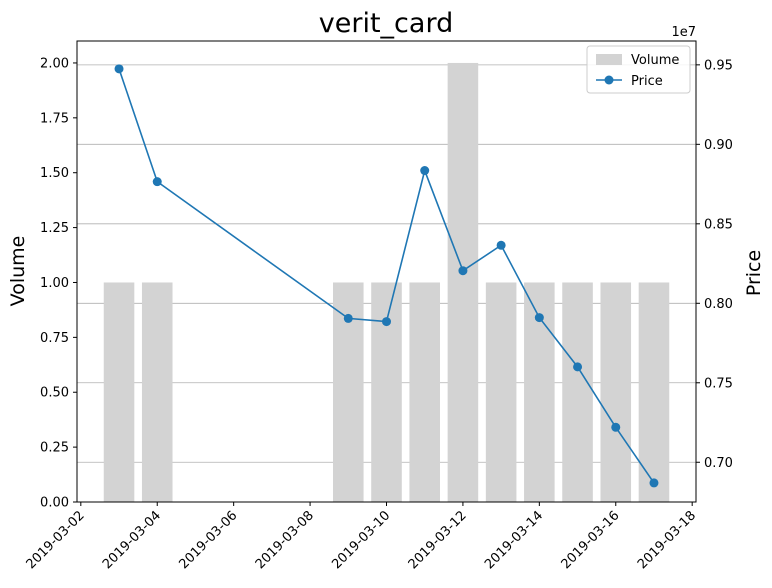 This screenshot has width=772, height=588. I want to click on x-tick-label: 2019-03-14, so click(514, 540).